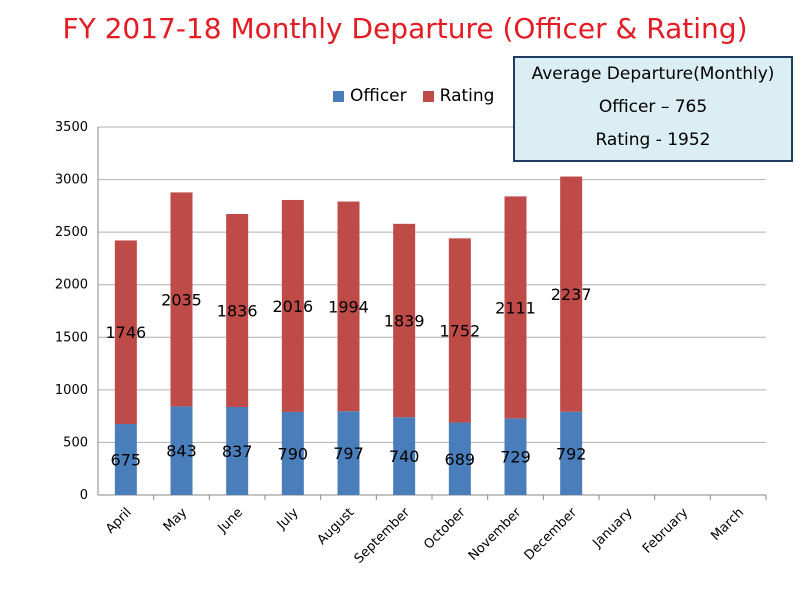 This screenshot has height=607, width=810. Describe the element at coordinates (612, 528) in the screenshot. I see `x-tick-label: January` at that location.